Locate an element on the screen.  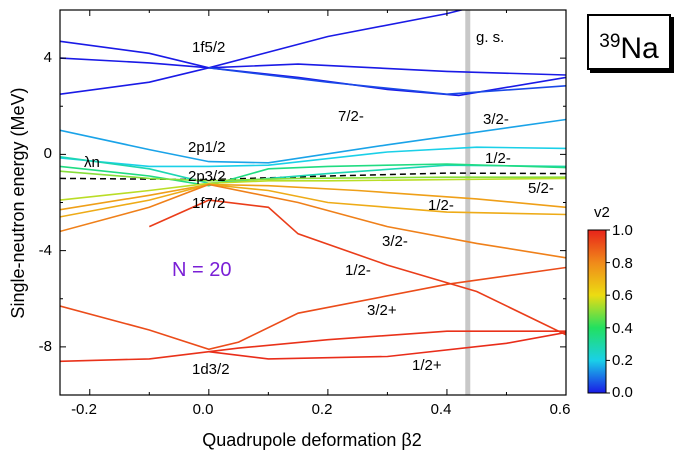
colorbar-tick-label: 0.2 is located at coordinates (622, 360).